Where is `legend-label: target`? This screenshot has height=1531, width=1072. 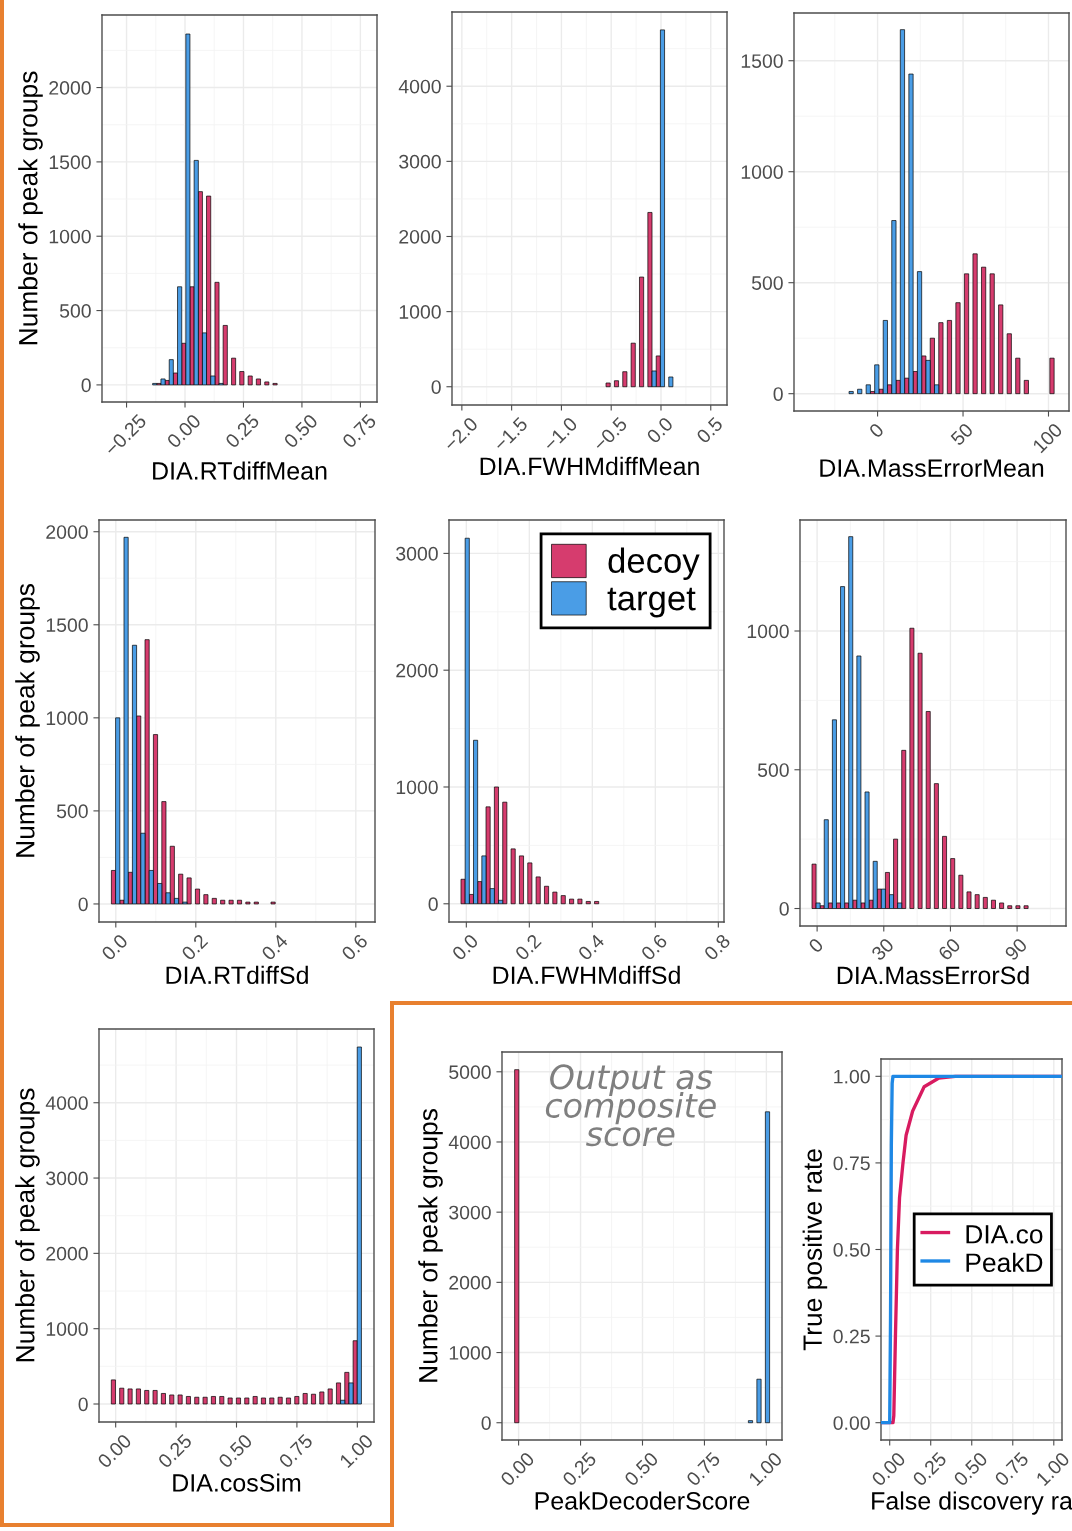
legend-label: target is located at coordinates (651, 602).